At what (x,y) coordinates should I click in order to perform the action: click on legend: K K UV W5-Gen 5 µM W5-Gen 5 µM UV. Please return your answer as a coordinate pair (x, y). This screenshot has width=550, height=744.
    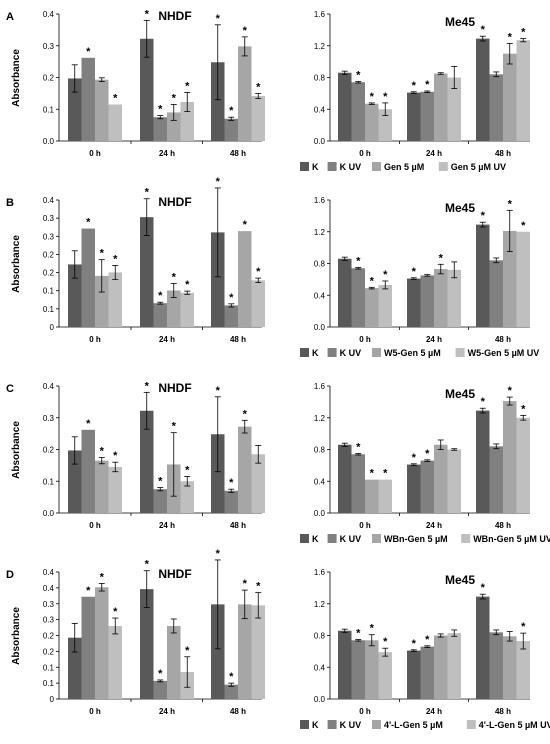
    Looking at the image, I should click on (419, 353).